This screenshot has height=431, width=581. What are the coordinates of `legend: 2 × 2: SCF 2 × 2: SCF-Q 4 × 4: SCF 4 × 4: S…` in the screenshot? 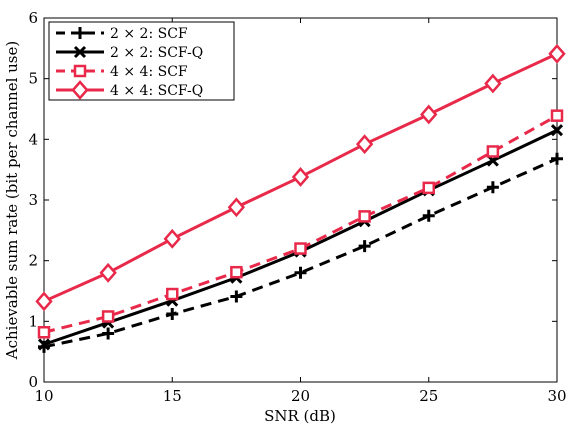 It's located at (141, 61).